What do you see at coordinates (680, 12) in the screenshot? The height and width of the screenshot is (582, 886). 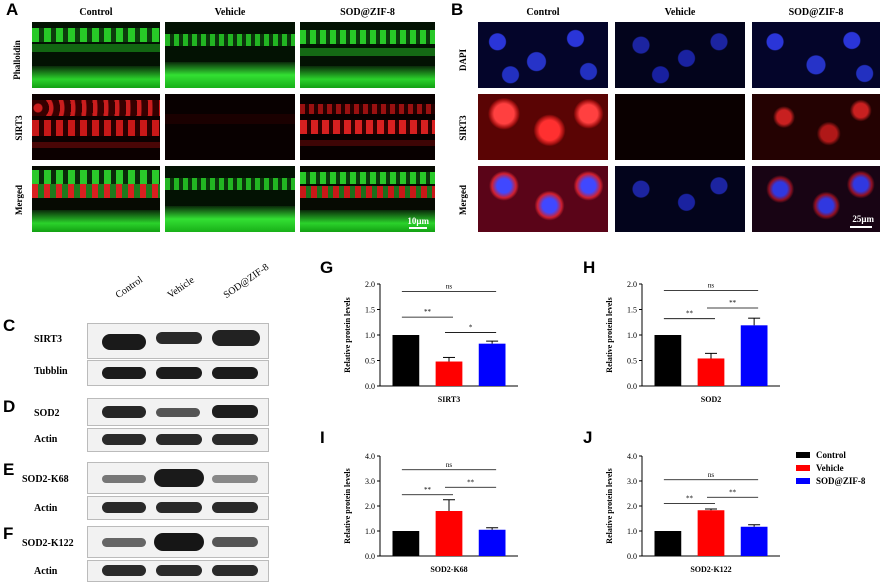 I see `panel-b-header-vehicle: Vehicle` at bounding box center [680, 12].